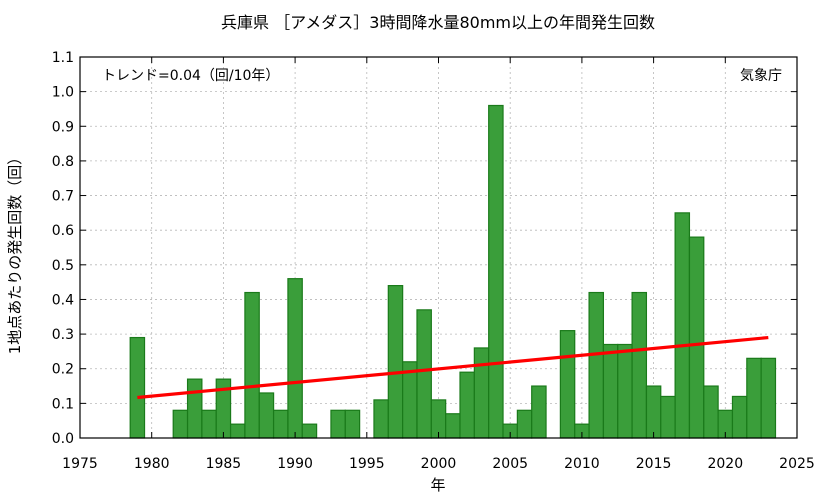 This screenshot has height=498, width=833. Describe the element at coordinates (524, 424) in the screenshot. I see `bar-2006` at that location.